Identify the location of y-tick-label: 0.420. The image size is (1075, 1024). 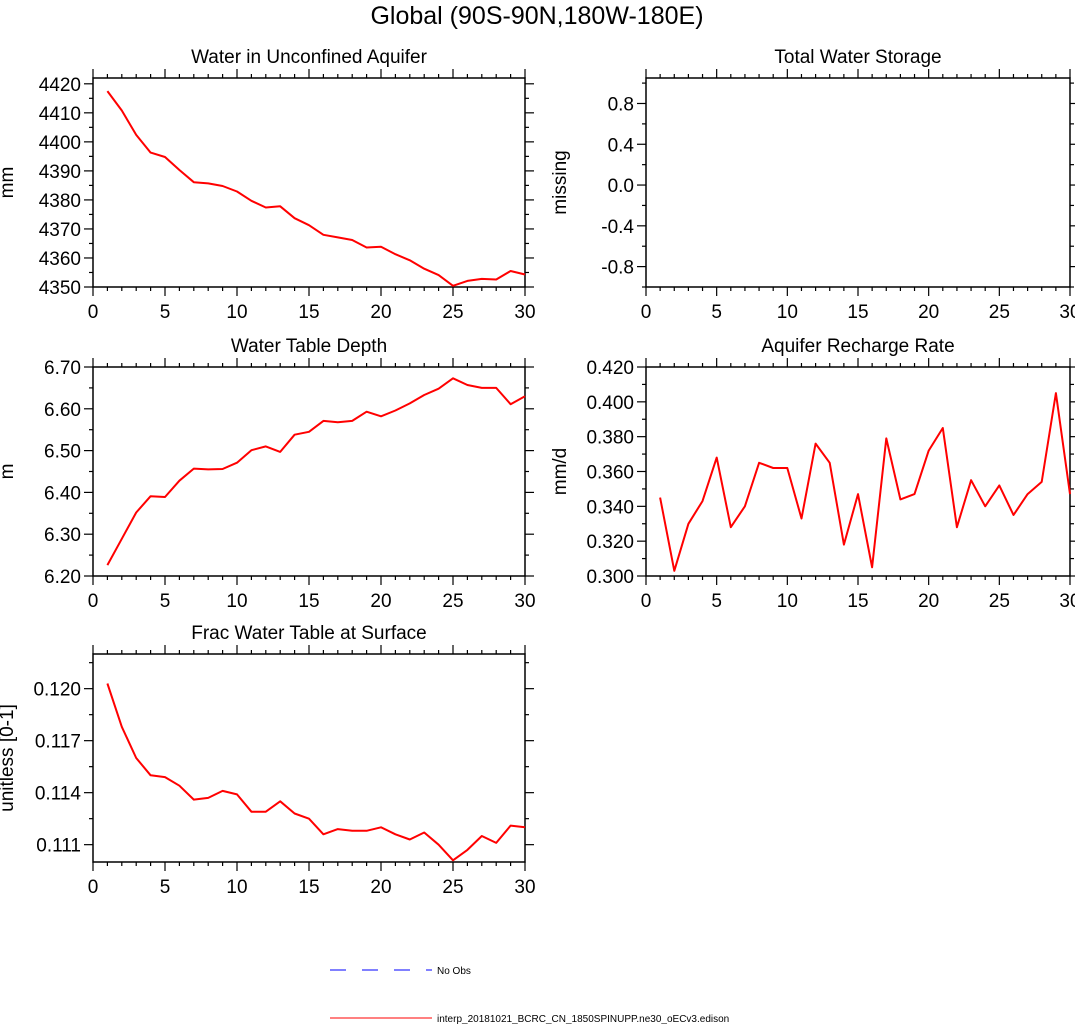
(610, 368).